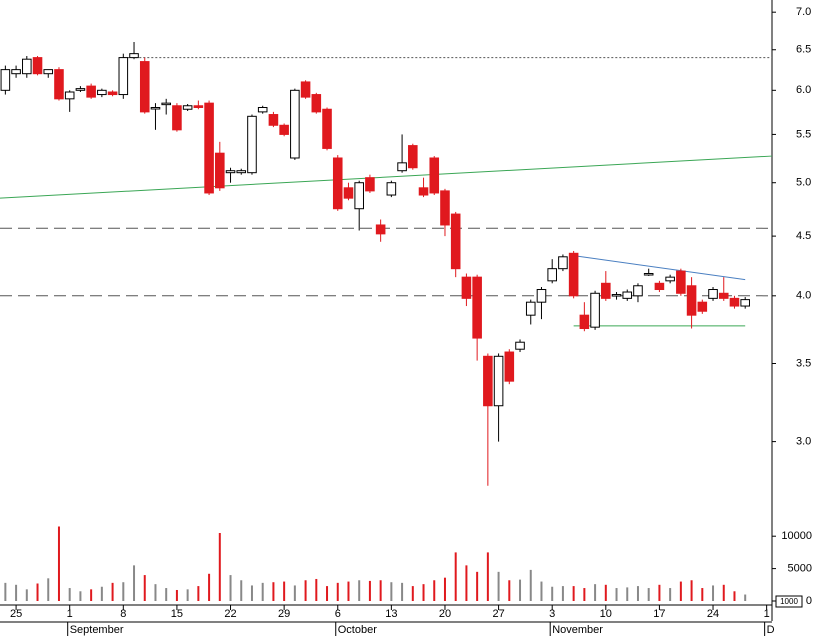 The width and height of the screenshot is (817, 636). Describe the element at coordinates (177, 614) in the screenshot. I see `x-tick-label: 15` at that location.